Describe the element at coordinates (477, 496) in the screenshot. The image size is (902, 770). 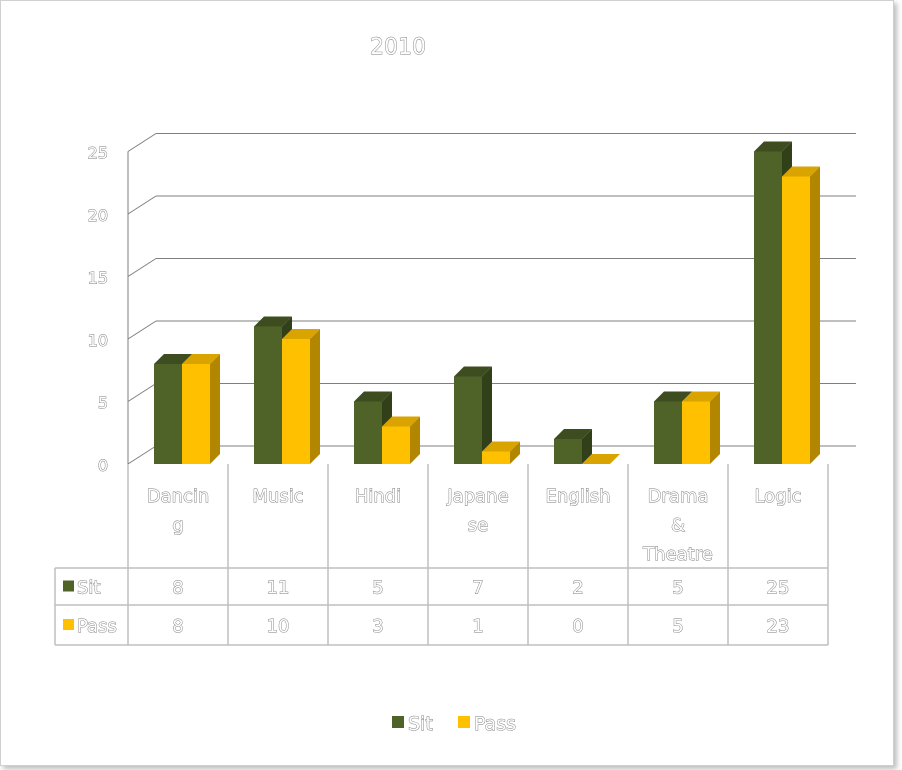
I see `x-tick-label: Japane` at that location.